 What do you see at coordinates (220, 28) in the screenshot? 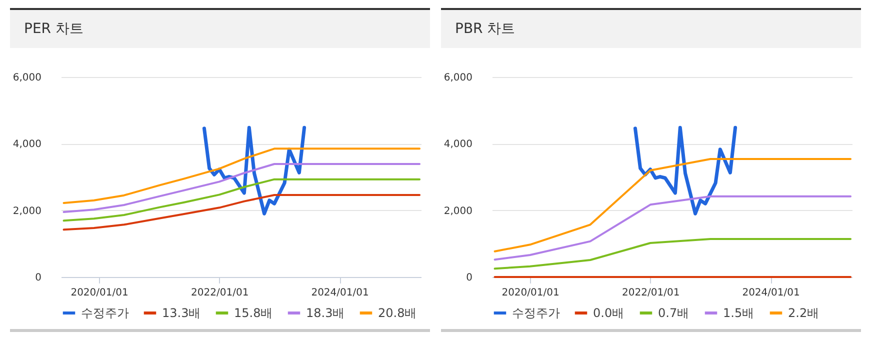
I see `chart-title: PER 차트` at bounding box center [220, 28].